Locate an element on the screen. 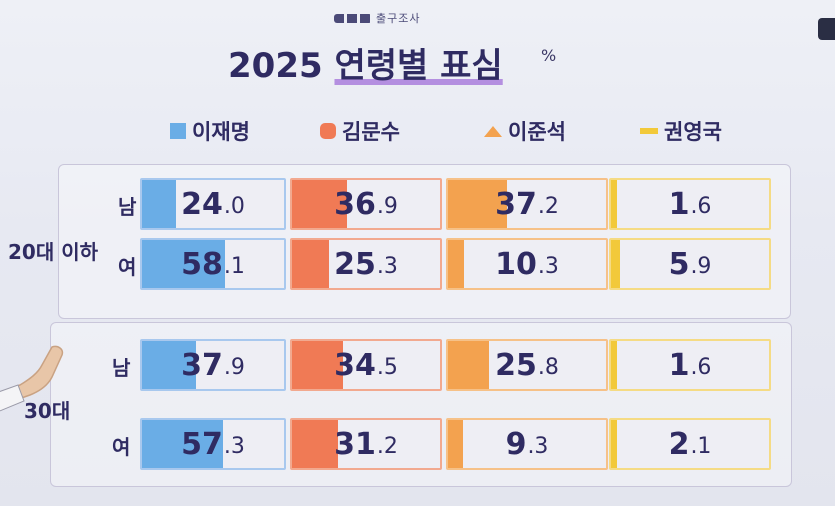  value-label: 10.3 is located at coordinates (527, 264).